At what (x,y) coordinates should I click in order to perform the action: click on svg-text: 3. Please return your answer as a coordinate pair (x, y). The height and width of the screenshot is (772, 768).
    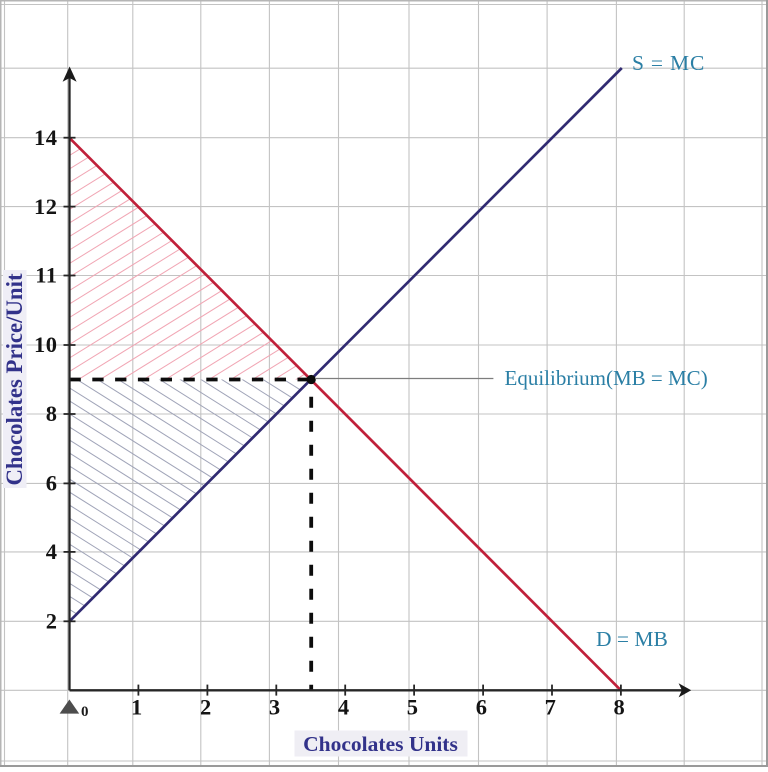
    Looking at the image, I should click on (275, 707).